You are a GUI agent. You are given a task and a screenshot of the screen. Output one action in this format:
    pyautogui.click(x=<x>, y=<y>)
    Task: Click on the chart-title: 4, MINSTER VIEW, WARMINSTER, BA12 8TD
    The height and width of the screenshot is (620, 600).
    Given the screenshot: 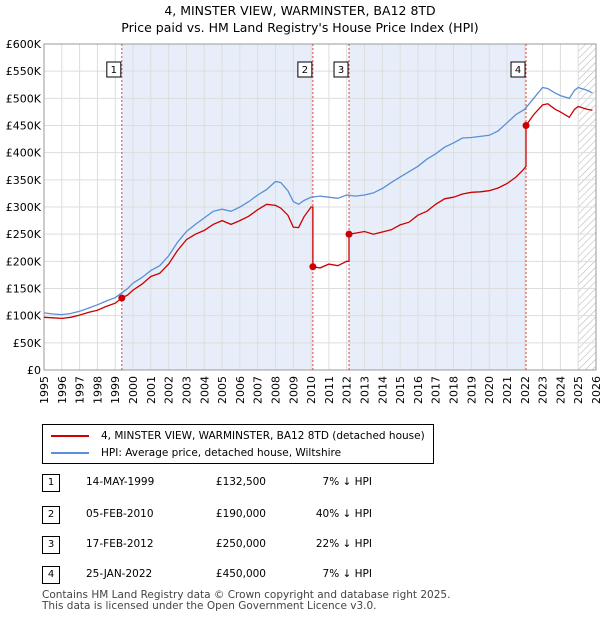 What is the action you would take?
    pyautogui.click(x=300, y=10)
    